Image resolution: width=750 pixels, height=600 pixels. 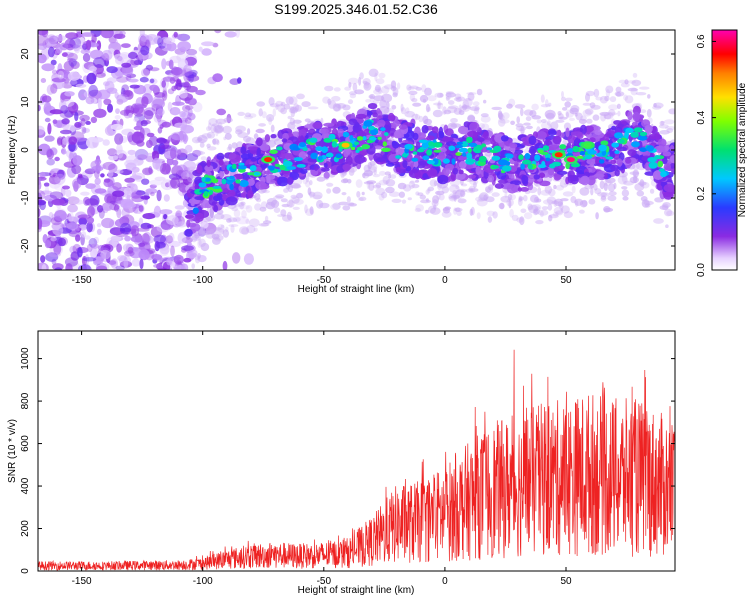 What do you see at coordinates (701, 41) in the screenshot?
I see `colorbar-tick-label: 0.6` at bounding box center [701, 41].